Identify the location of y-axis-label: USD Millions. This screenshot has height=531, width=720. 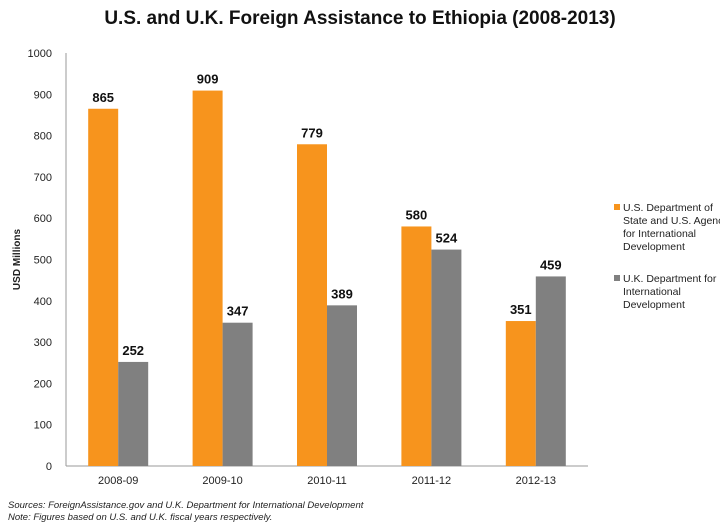
(17, 260).